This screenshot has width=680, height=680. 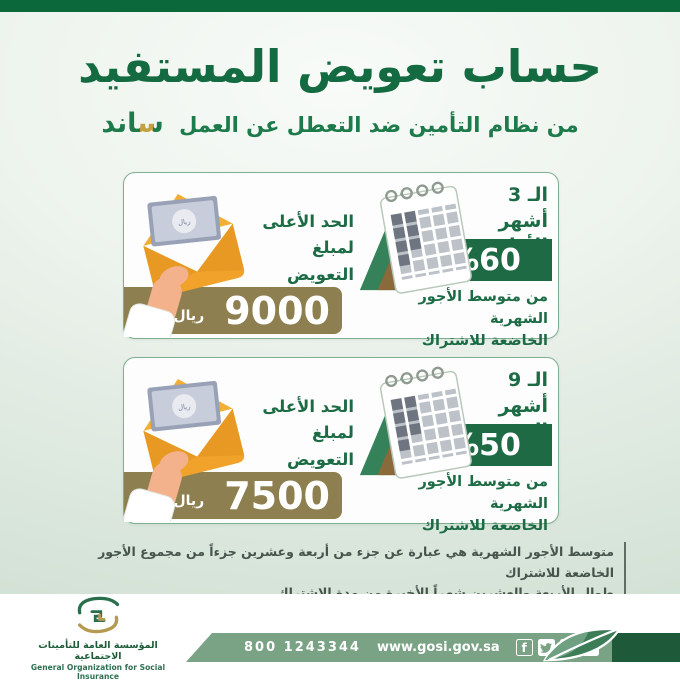 I want to click on phone-number: 800 1243344, so click(x=302, y=647).